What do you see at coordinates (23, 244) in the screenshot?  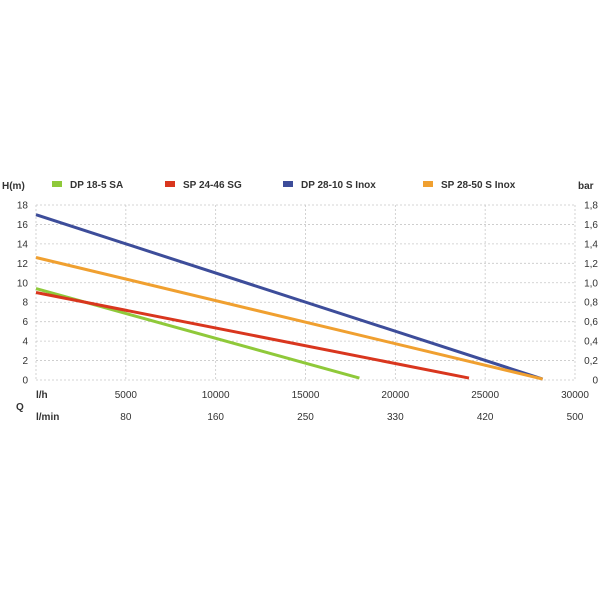 I see `y-tick-label: 14` at bounding box center [23, 244].